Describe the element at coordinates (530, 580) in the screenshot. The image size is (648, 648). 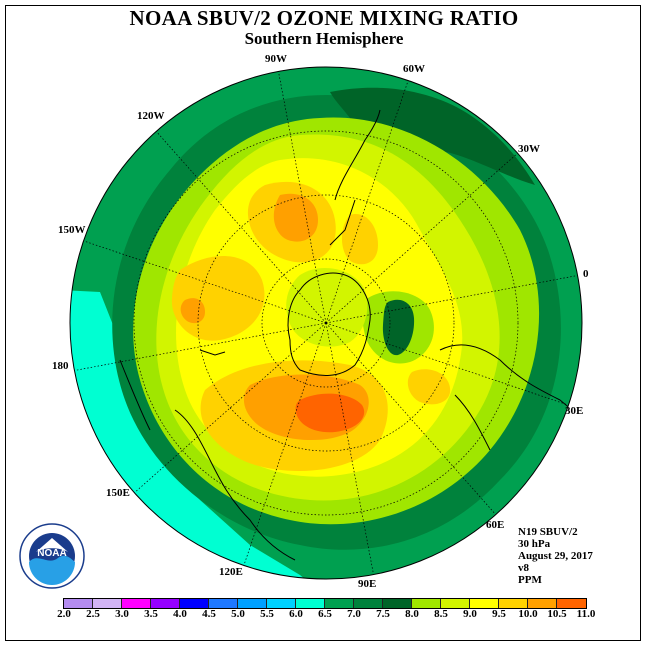
I see `units-label: PPM` at that location.